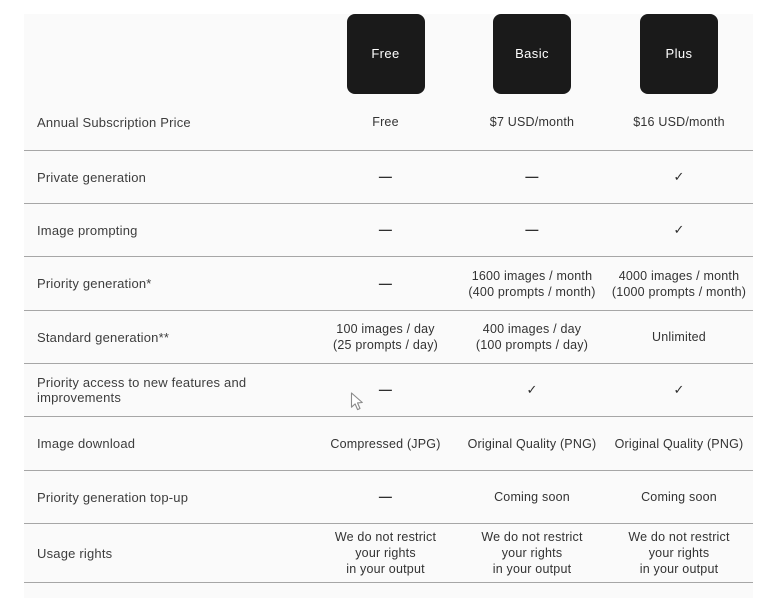 The width and height of the screenshot is (768, 602). What do you see at coordinates (113, 497) in the screenshot?
I see `row-label: Priority generation top-up` at bounding box center [113, 497].